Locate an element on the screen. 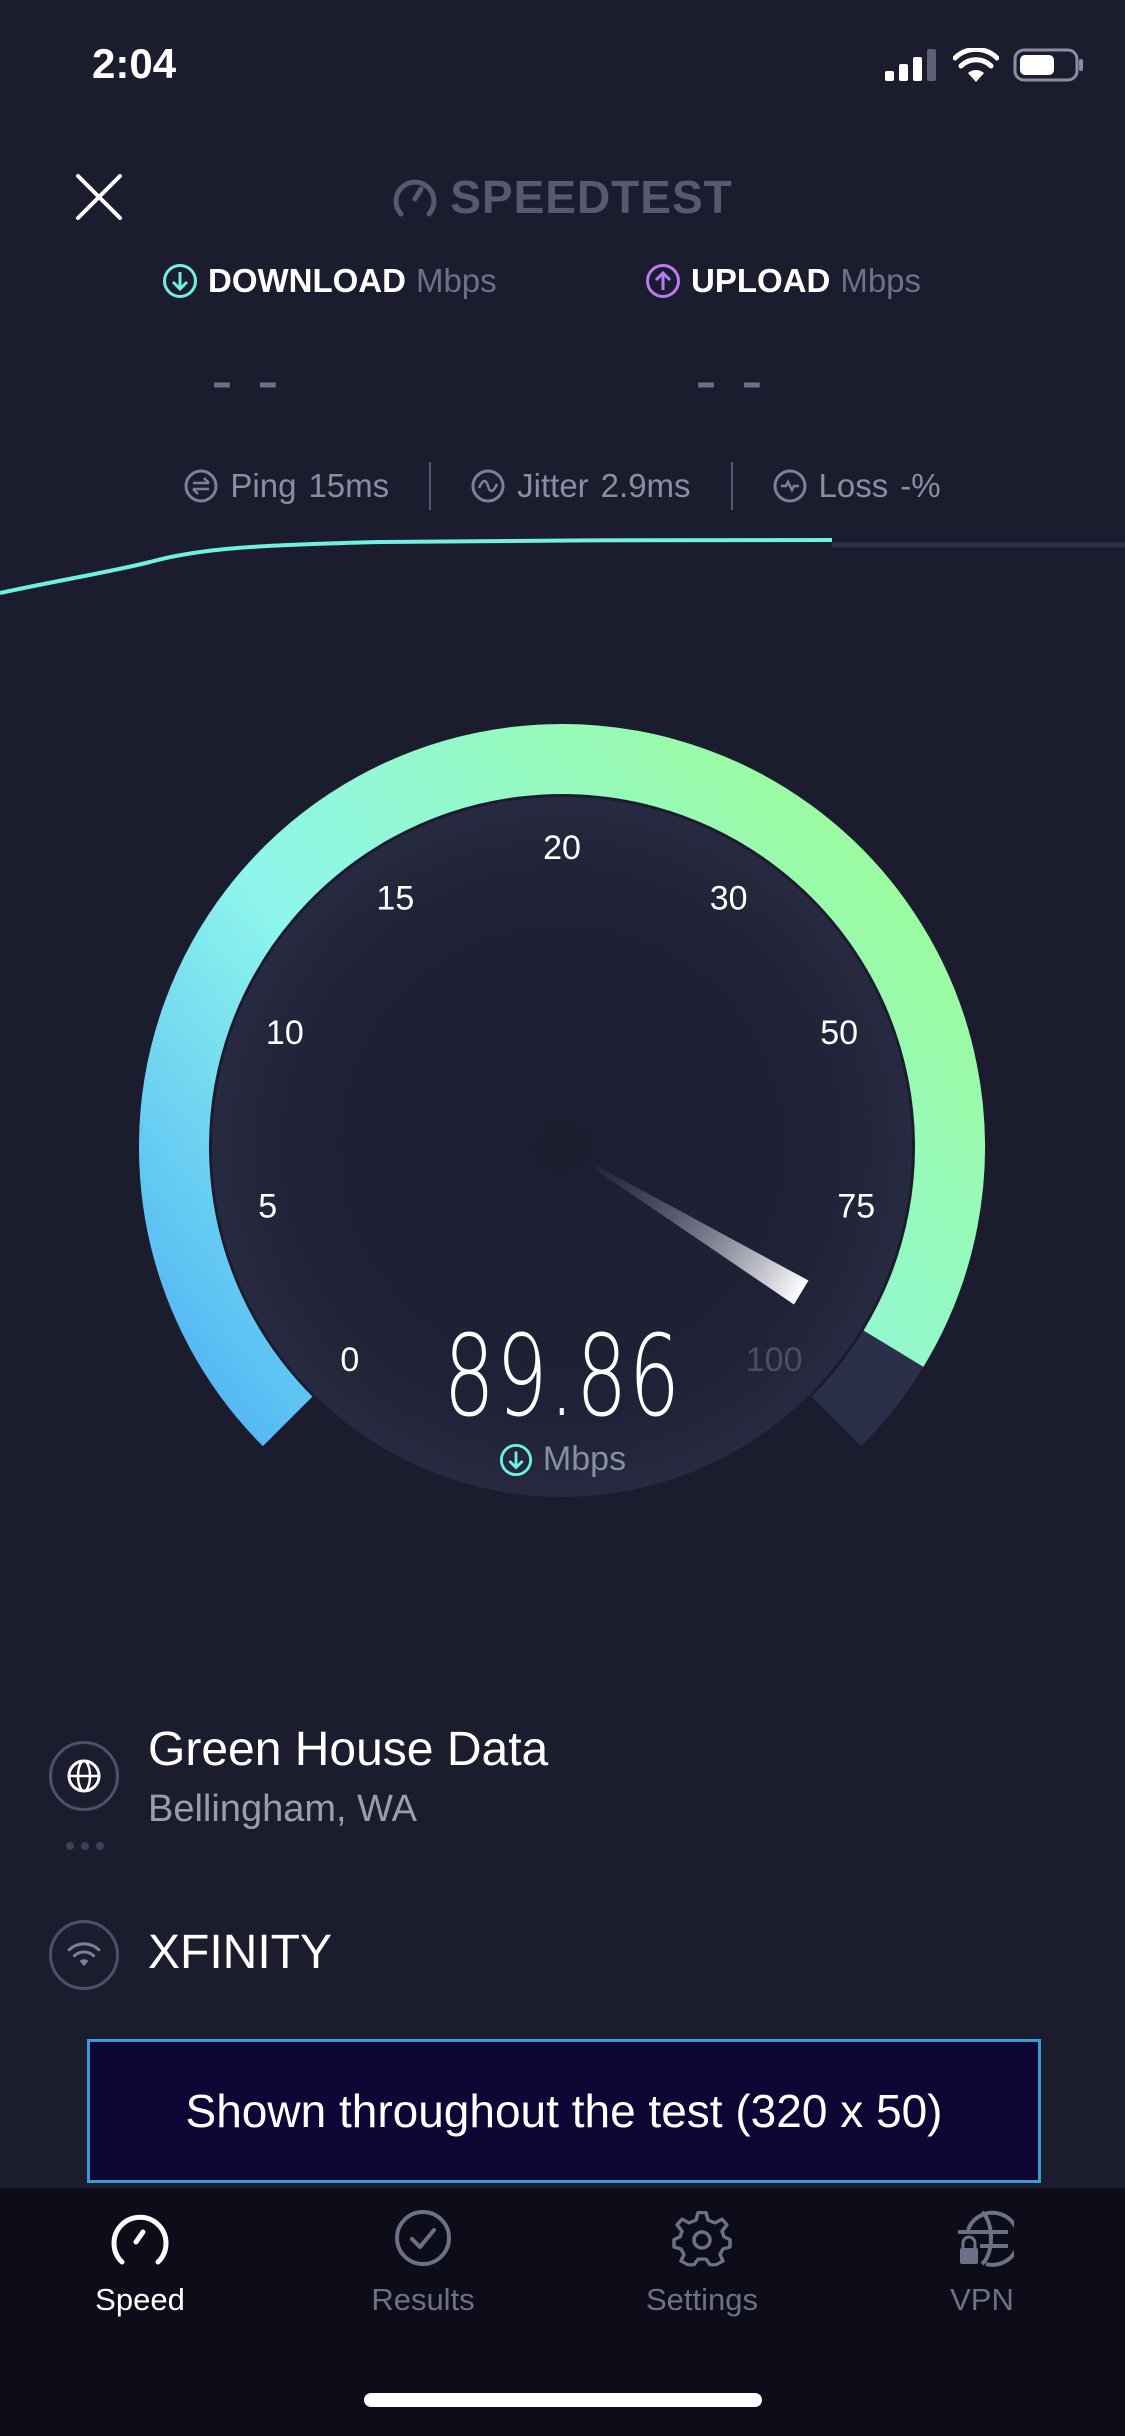 The width and height of the screenshot is (1125, 2436). status-icons is located at coordinates (985, 65).